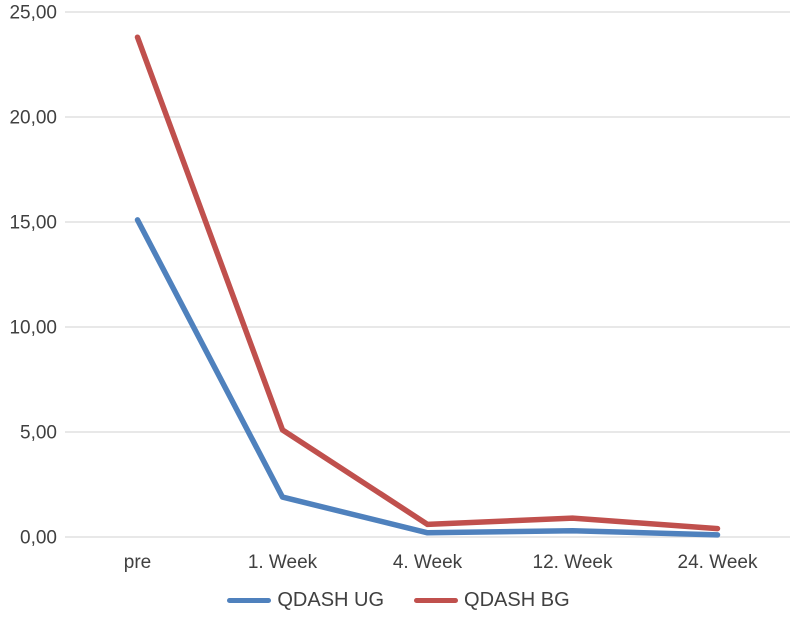 This screenshot has height=623, width=797. Describe the element at coordinates (517, 600) in the screenshot. I see `legend-label-qdash-bg: QDASH BG` at that location.